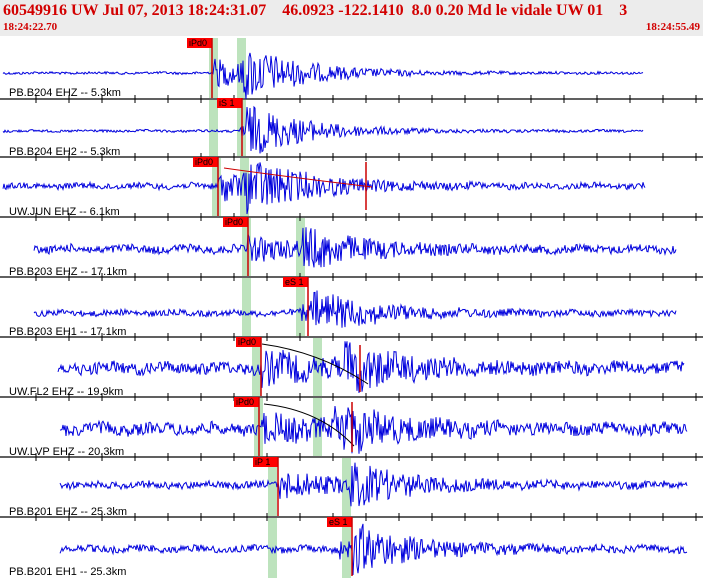 The width and height of the screenshot is (703, 578). I want to click on phase-pick: iP 1, so click(266, 486).